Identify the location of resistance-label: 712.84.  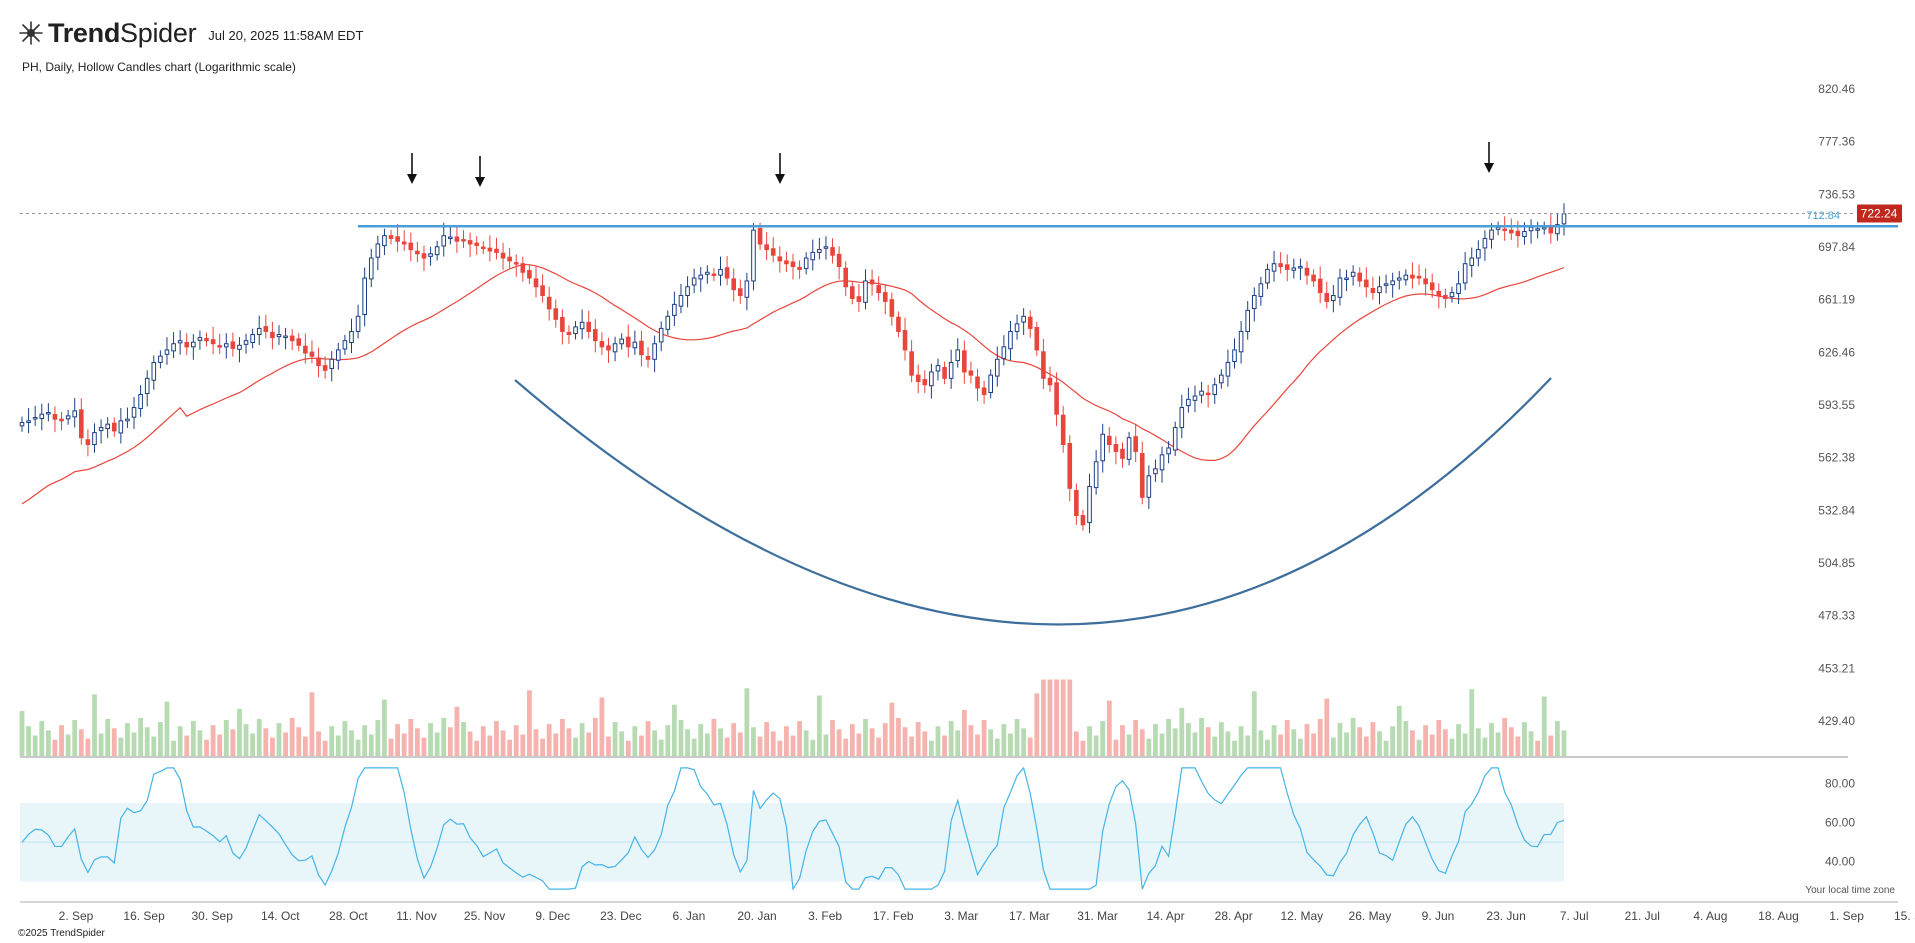
(1823, 216).